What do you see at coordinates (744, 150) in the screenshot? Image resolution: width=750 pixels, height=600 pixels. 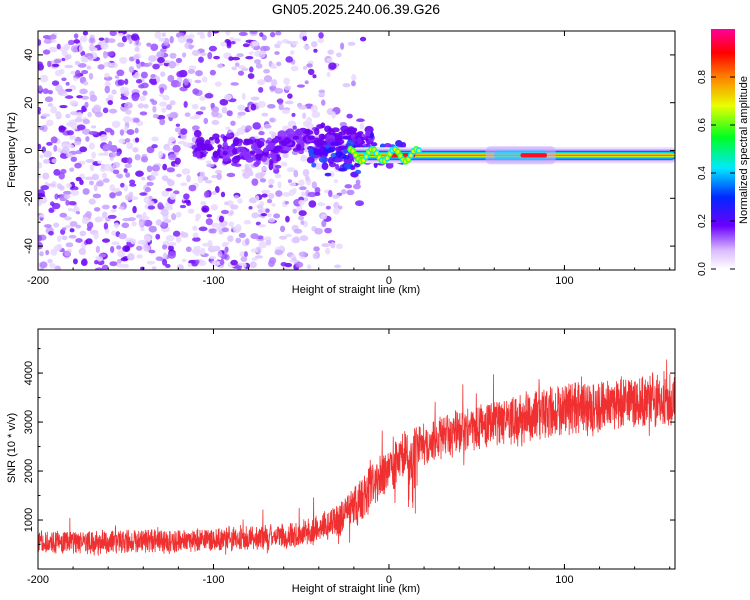 I see `colorbar-label: Normalized spectral amplitude` at bounding box center [744, 150].